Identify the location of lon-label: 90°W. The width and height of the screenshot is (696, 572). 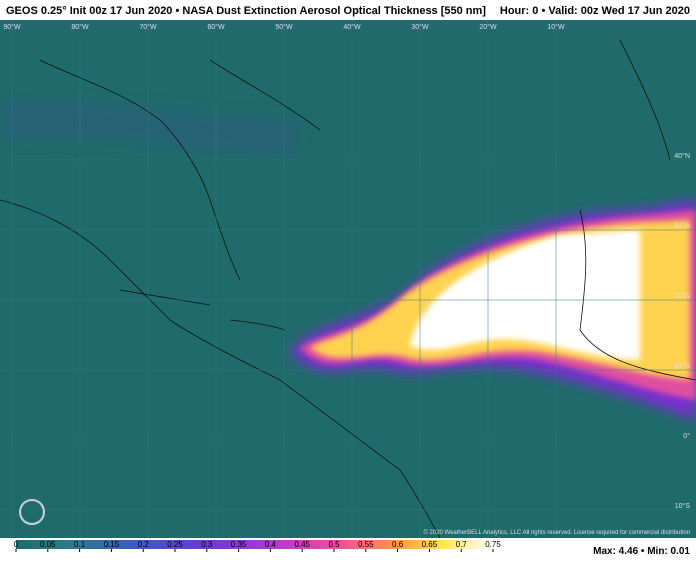
(12, 27).